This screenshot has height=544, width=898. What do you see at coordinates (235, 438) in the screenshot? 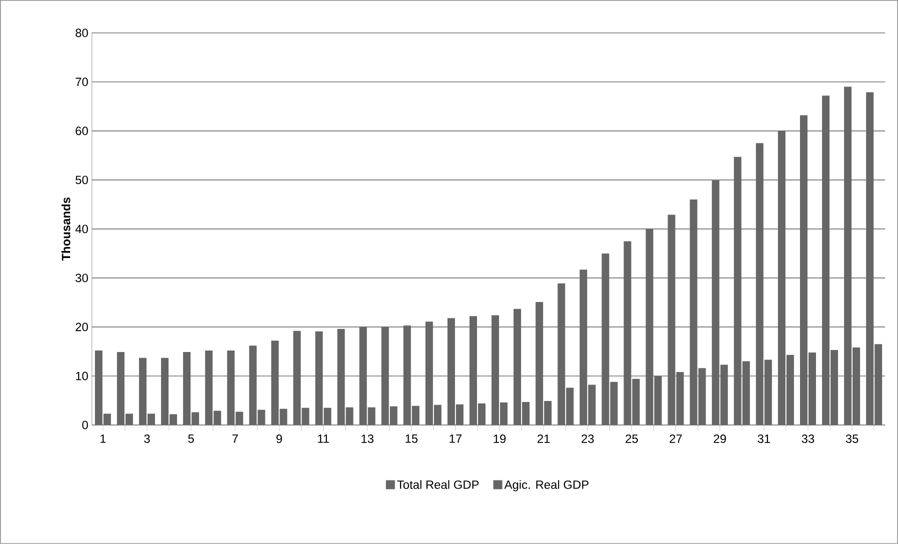
I see `x-tick-label: 7` at bounding box center [235, 438].